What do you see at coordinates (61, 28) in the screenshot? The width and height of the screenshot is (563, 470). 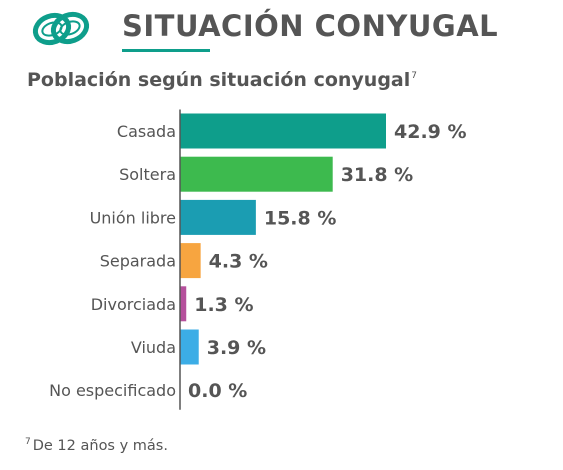 I see `wedding-rings-icon` at bounding box center [61, 28].